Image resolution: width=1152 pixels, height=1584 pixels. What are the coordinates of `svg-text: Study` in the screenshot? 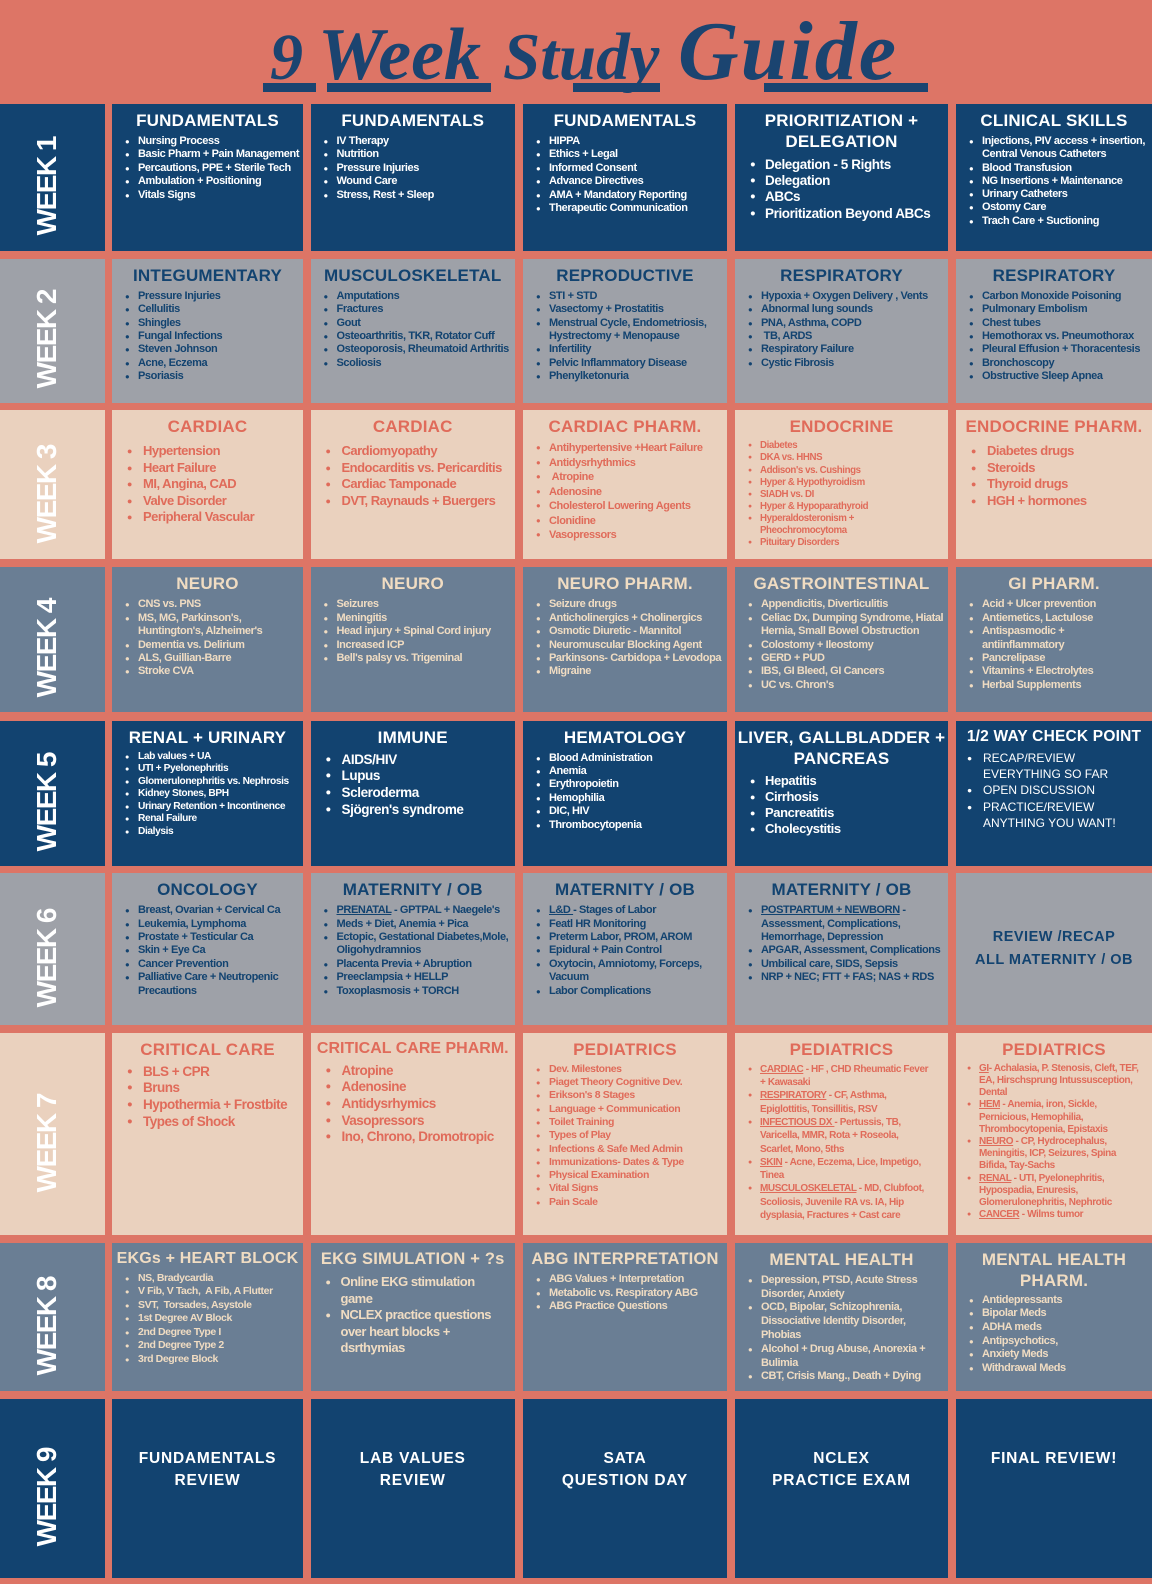 It's located at (581, 57).